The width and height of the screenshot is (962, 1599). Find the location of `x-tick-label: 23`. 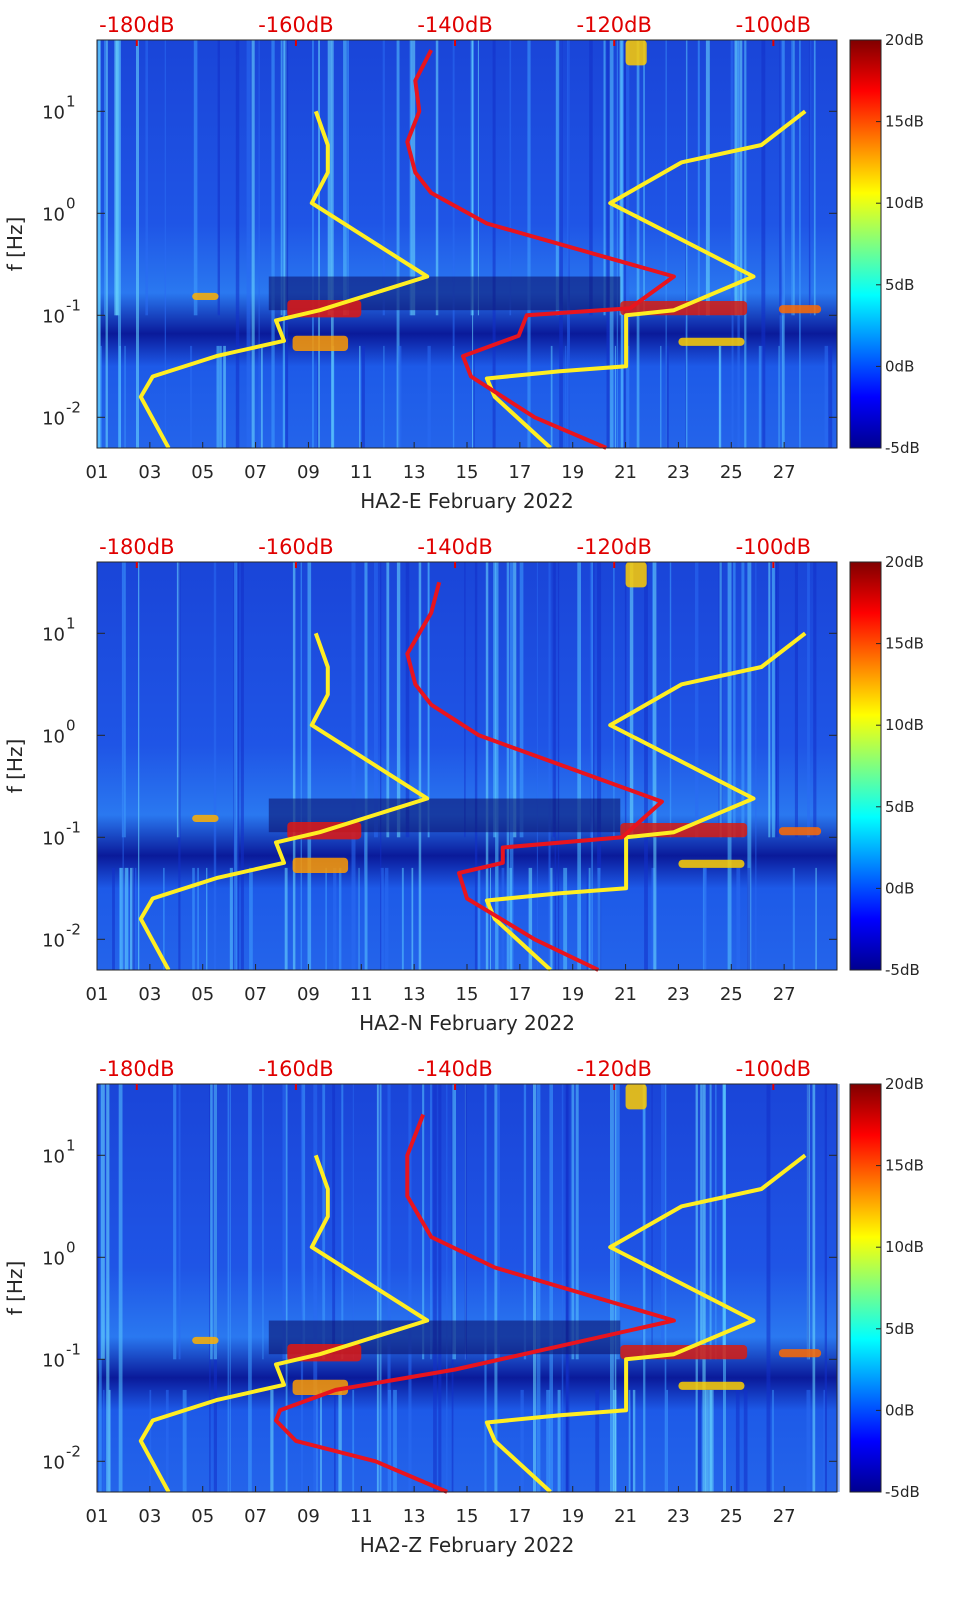

x-tick-label: 23 is located at coordinates (678, 472).